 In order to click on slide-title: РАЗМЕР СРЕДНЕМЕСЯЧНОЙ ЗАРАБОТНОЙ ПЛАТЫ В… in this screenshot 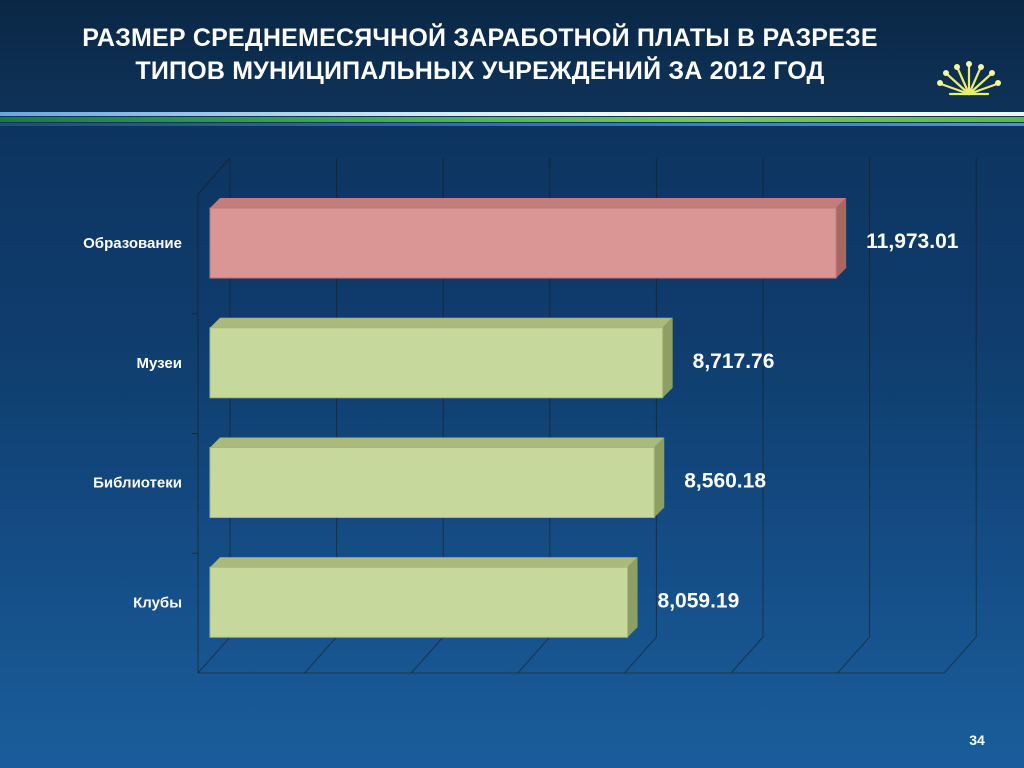, I will do `click(480, 55)`.